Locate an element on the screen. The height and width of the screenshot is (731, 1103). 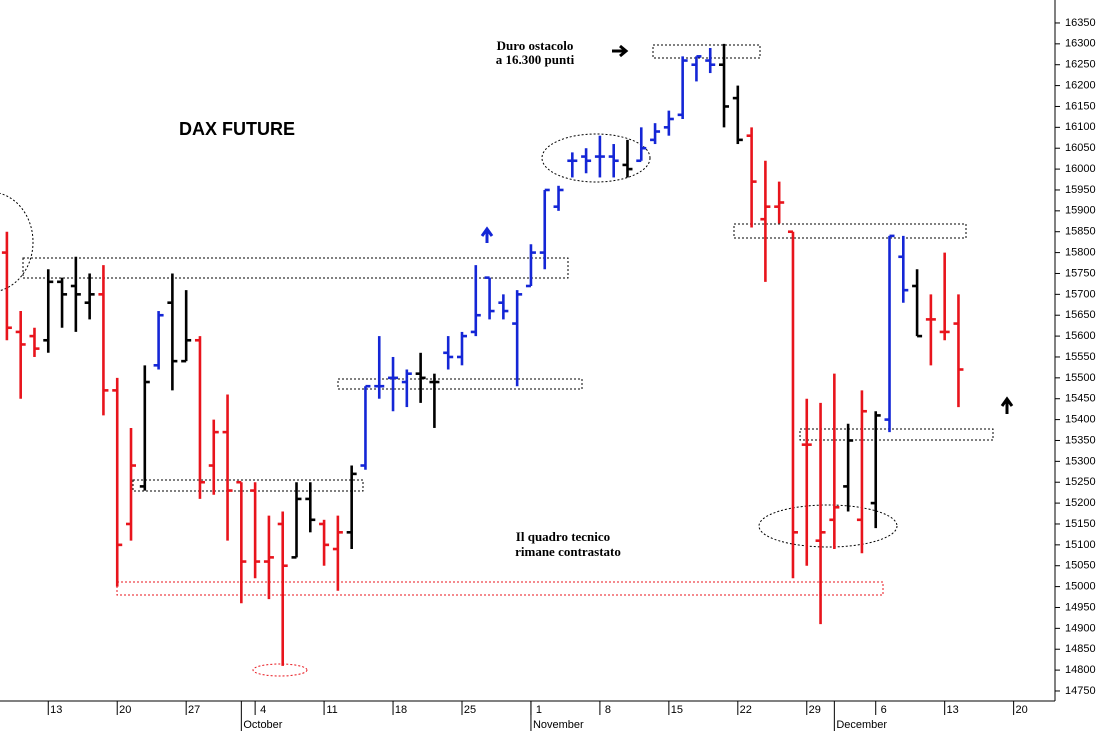
y-tick-label: 15300 is located at coordinates (1080, 461).